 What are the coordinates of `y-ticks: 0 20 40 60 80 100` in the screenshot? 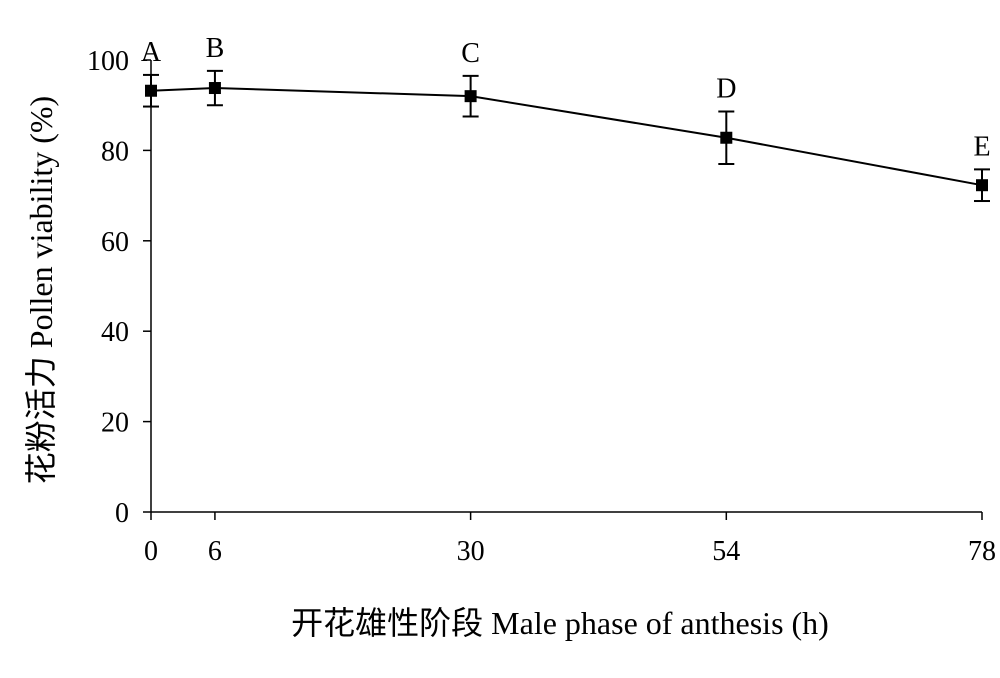 It's located at (119, 287).